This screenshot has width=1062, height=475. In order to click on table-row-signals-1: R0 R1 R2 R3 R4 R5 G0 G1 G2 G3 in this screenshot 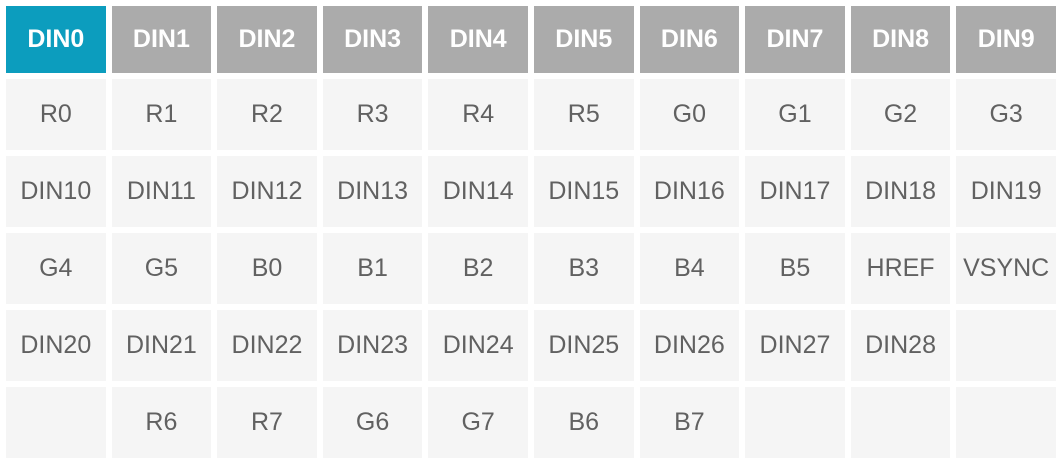, I will do `click(531, 114)`.